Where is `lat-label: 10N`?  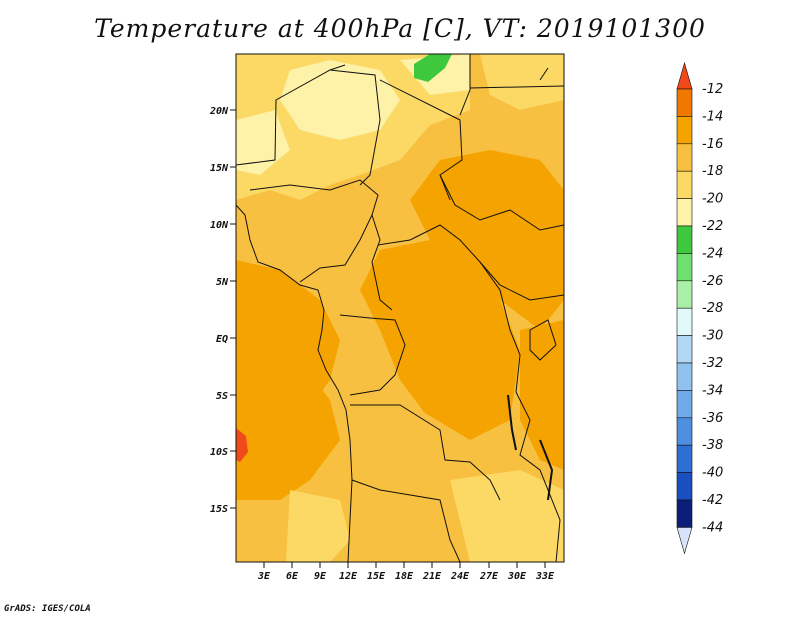 lat-label: 10N is located at coordinates (219, 225).